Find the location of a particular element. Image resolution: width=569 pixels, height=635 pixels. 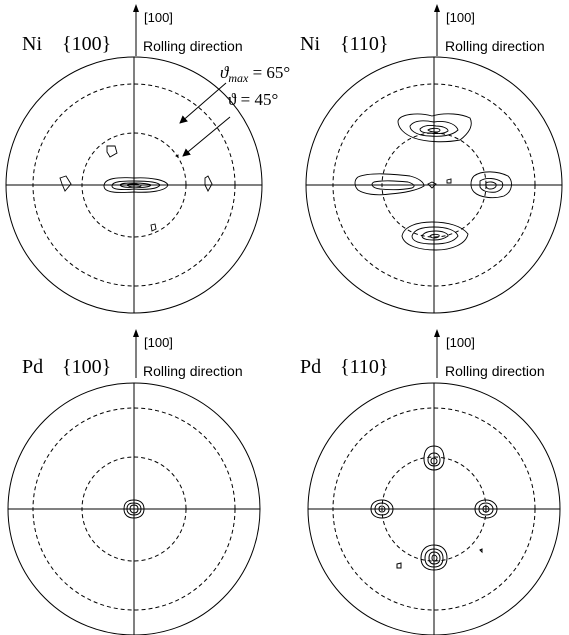

theta-max-value: = 65° is located at coordinates (269, 72).